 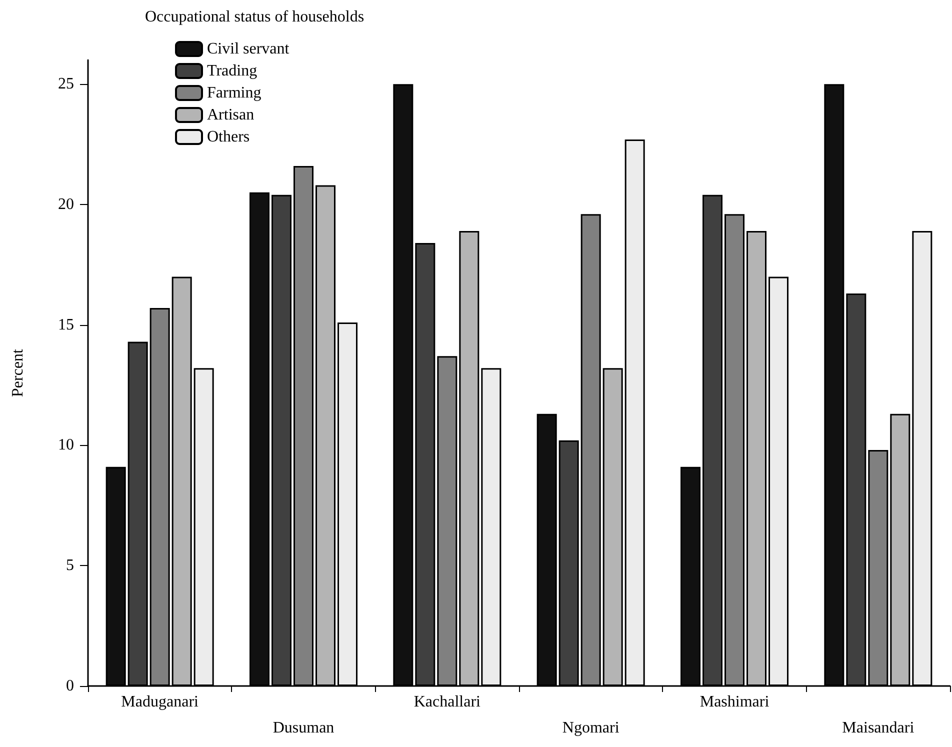 What do you see at coordinates (735, 702) in the screenshot?
I see `x-tick-label: Mashimari` at bounding box center [735, 702].